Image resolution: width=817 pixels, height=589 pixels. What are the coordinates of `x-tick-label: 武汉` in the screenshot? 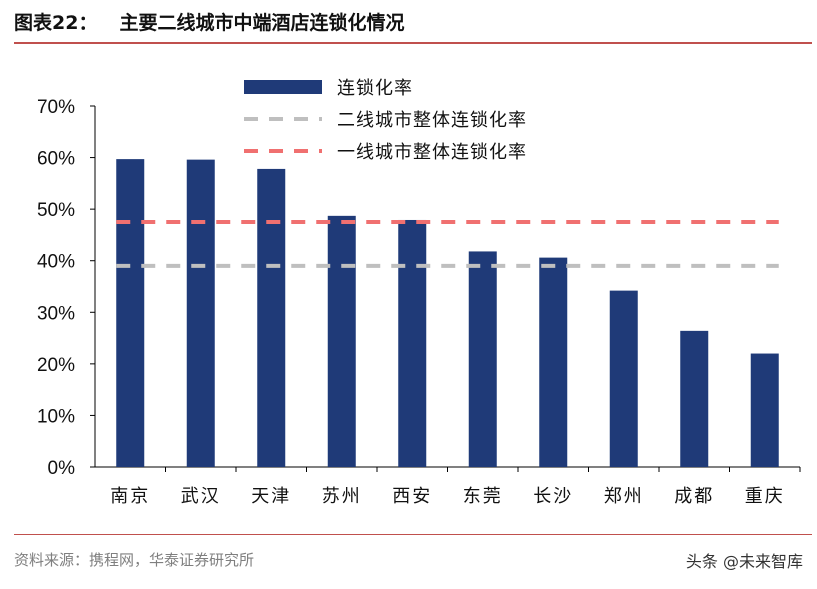 It's located at (201, 496).